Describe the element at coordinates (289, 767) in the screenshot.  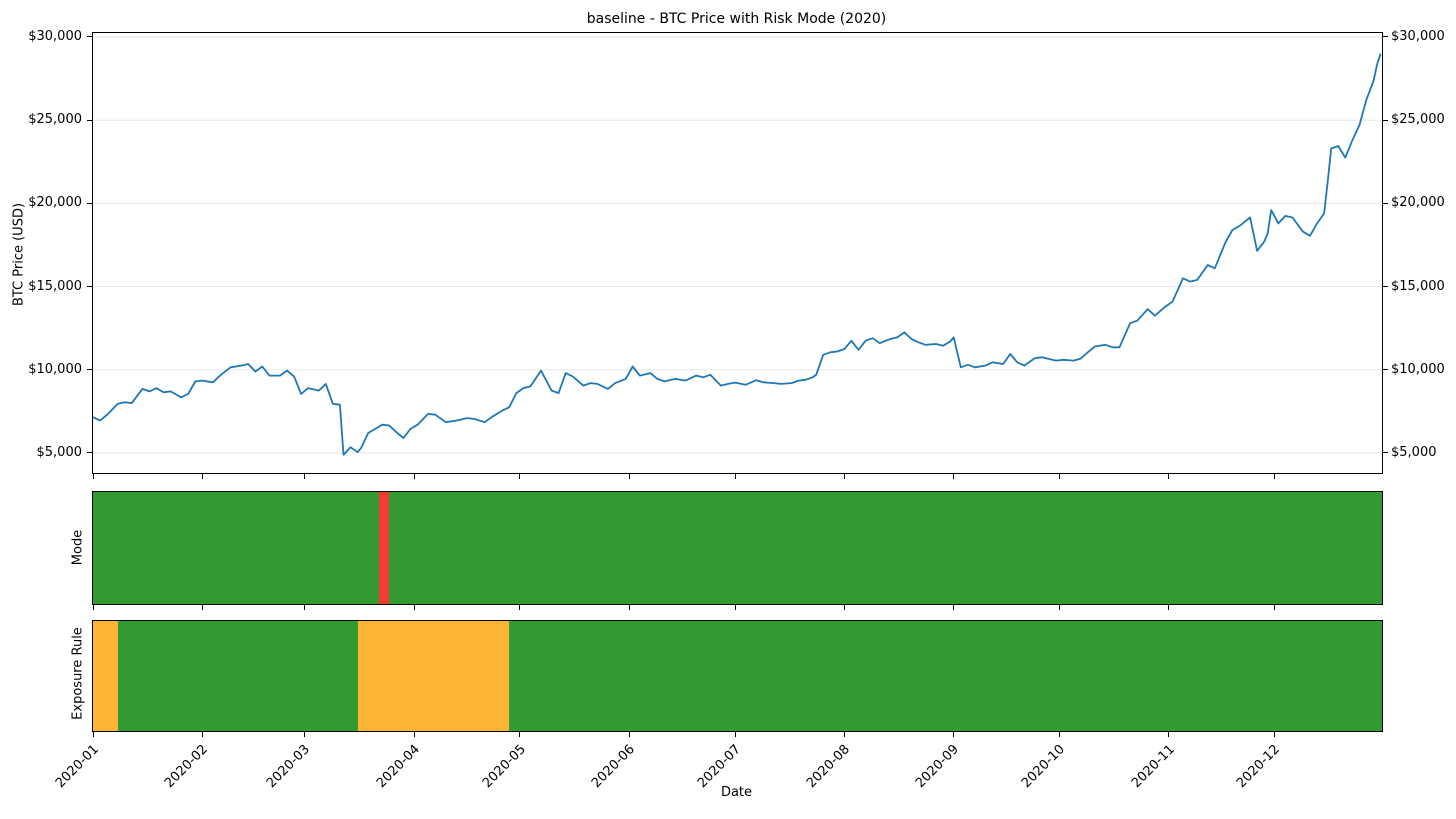
I see `x-axis-tick-label: 2020-03` at that location.